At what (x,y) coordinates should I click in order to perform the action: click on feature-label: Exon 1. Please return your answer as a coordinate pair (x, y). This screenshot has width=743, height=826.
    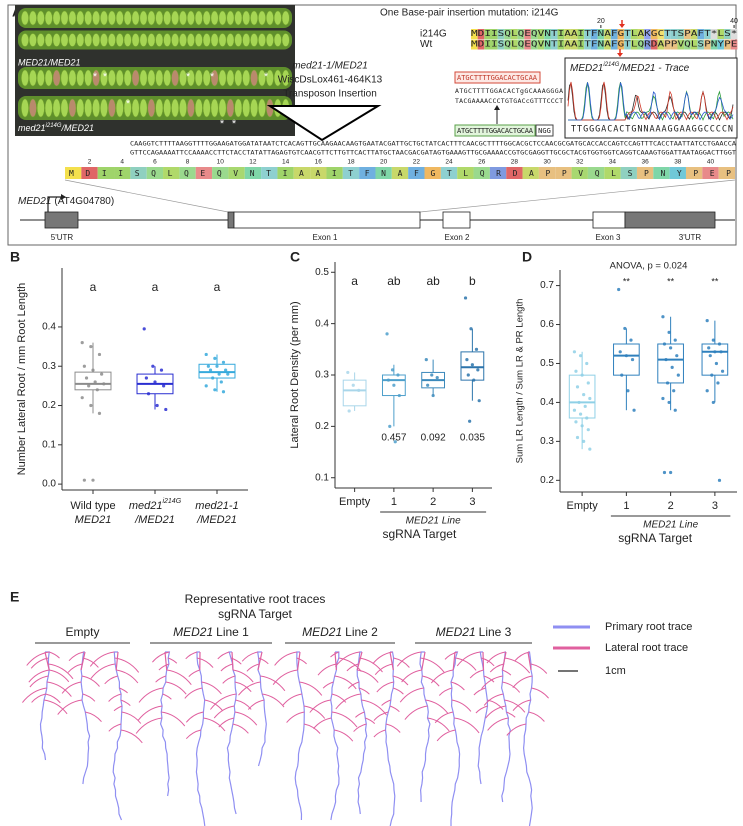
    Looking at the image, I should click on (325, 237).